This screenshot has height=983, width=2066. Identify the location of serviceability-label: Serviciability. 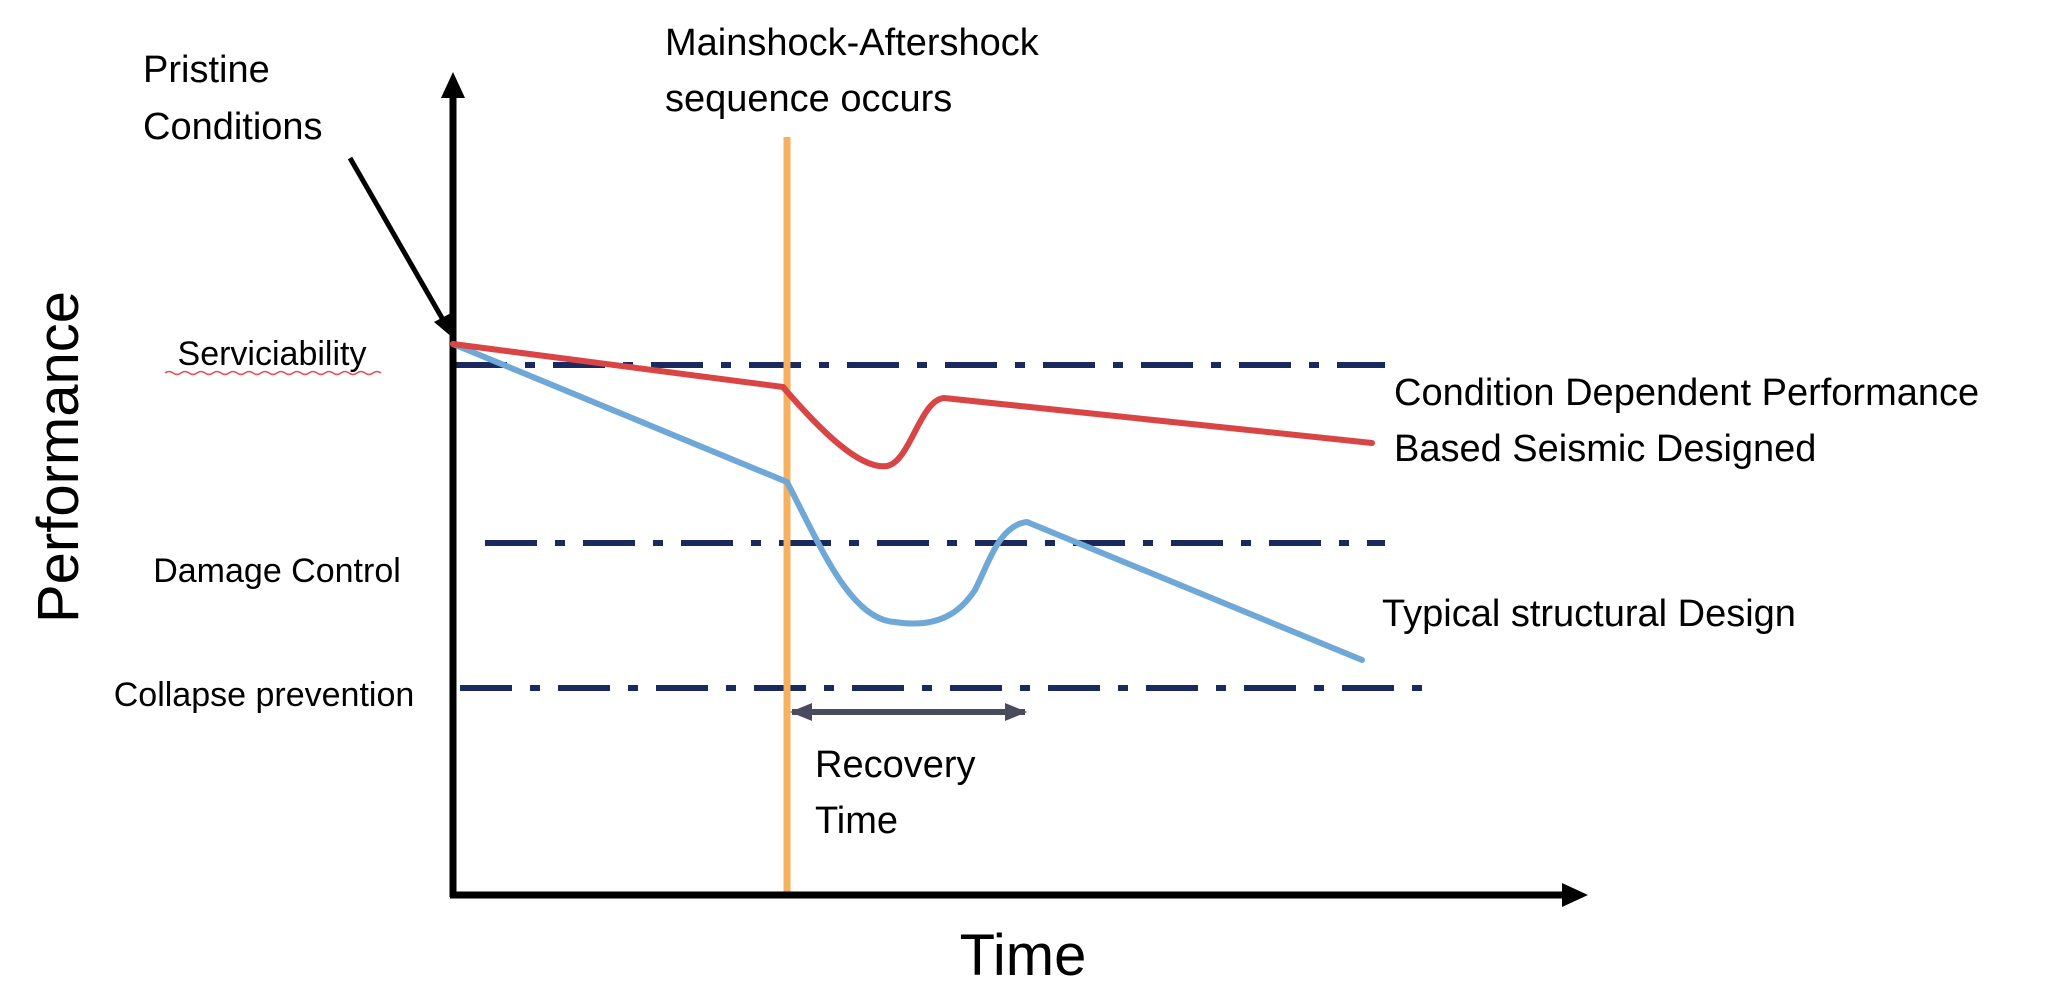
(272, 354).